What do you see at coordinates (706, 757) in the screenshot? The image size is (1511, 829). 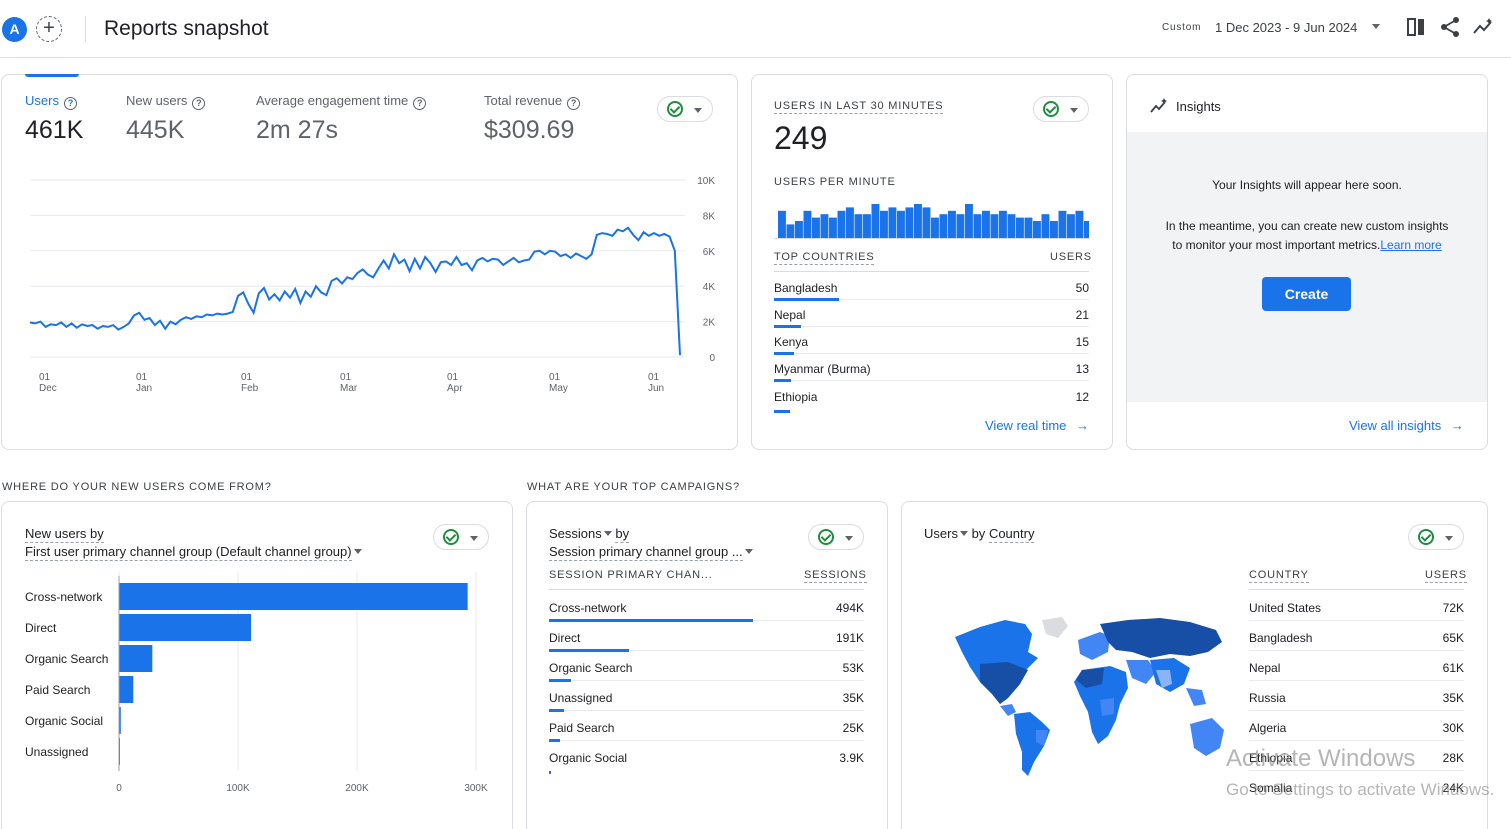 I see `table-row: Organic Social 3.9K` at bounding box center [706, 757].